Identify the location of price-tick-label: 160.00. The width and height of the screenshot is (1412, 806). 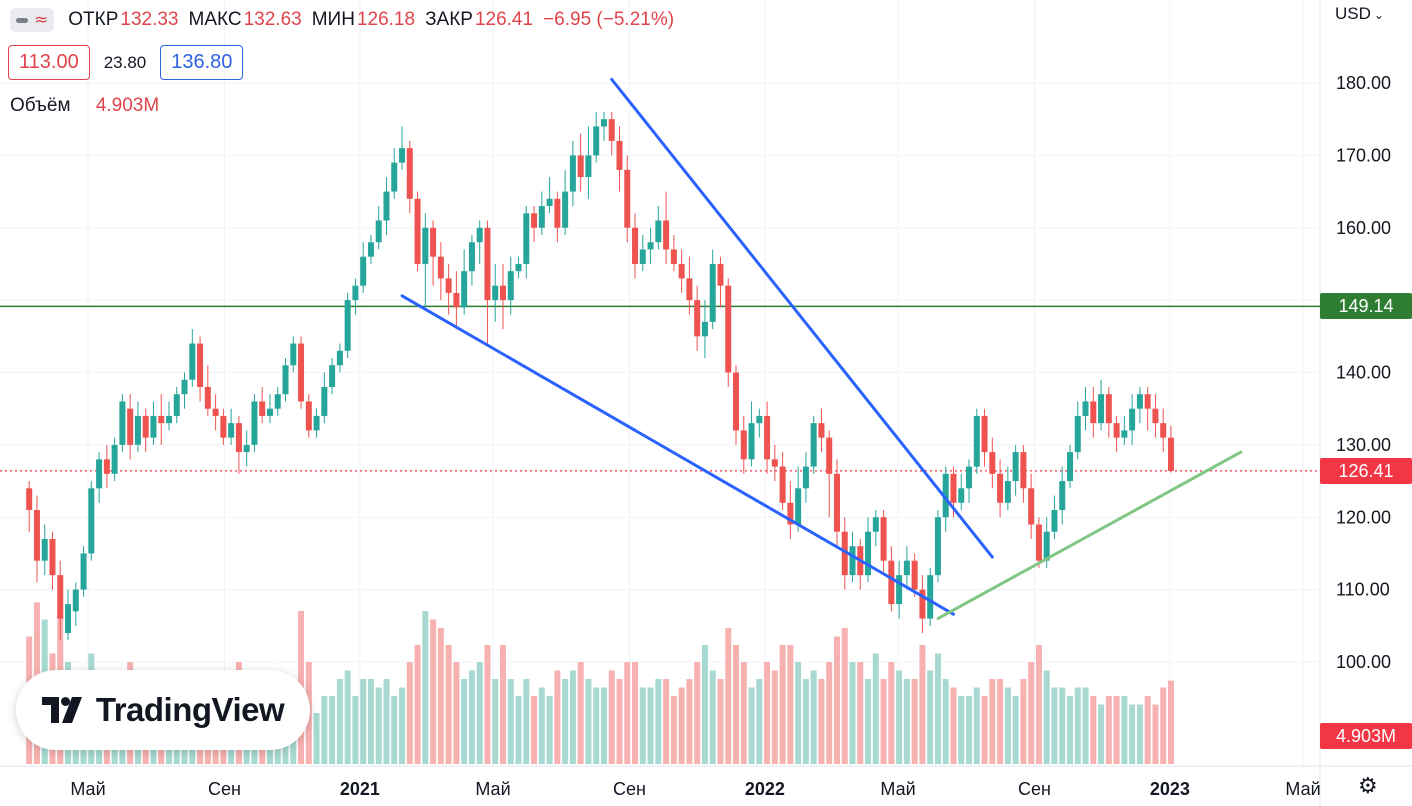
(1363, 228).